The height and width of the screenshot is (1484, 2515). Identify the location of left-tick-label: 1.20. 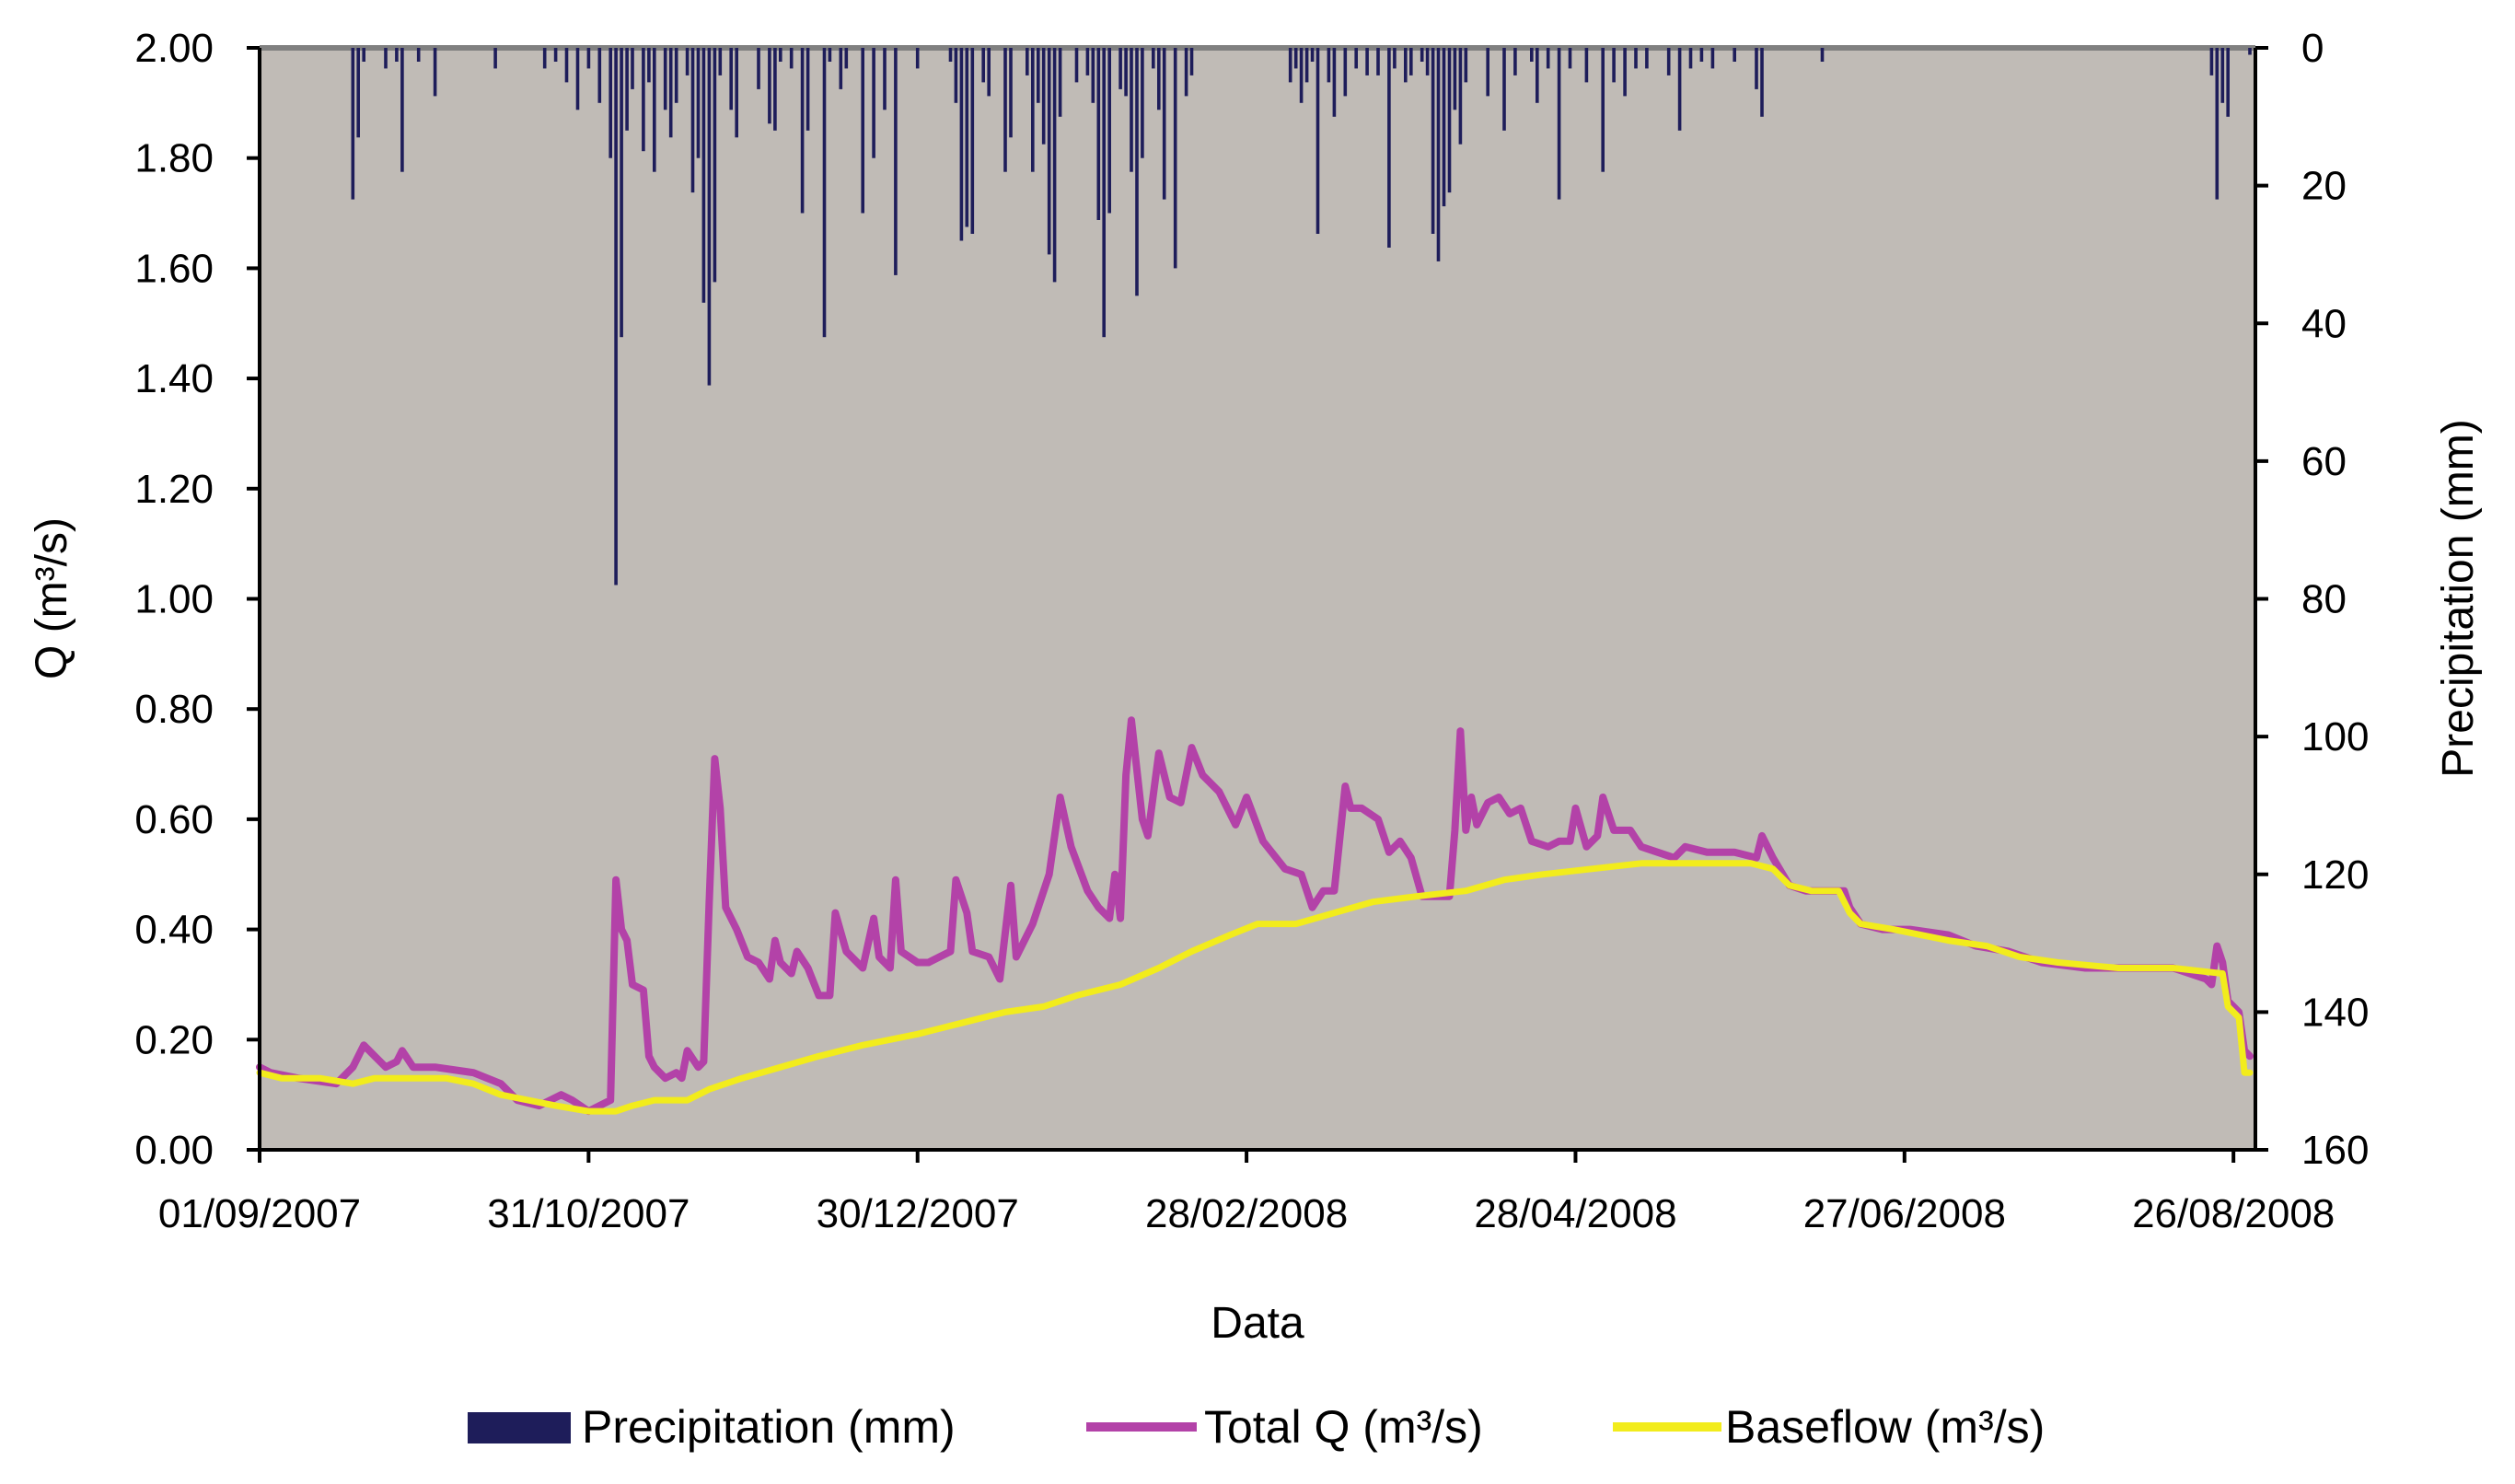
(174, 489).